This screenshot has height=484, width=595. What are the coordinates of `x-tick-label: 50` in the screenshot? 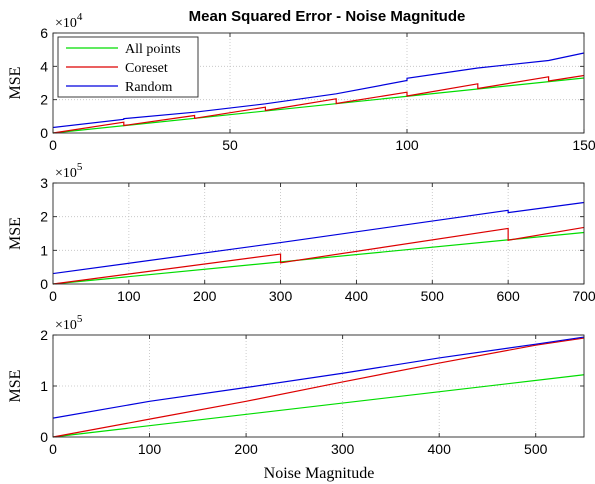 It's located at (230, 145).